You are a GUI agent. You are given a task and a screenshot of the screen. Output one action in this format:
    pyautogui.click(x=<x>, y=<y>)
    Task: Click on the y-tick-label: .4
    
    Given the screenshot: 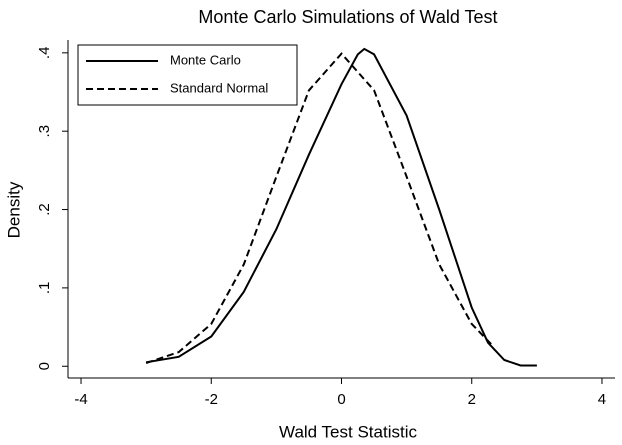 What is the action you would take?
    pyautogui.click(x=44, y=53)
    